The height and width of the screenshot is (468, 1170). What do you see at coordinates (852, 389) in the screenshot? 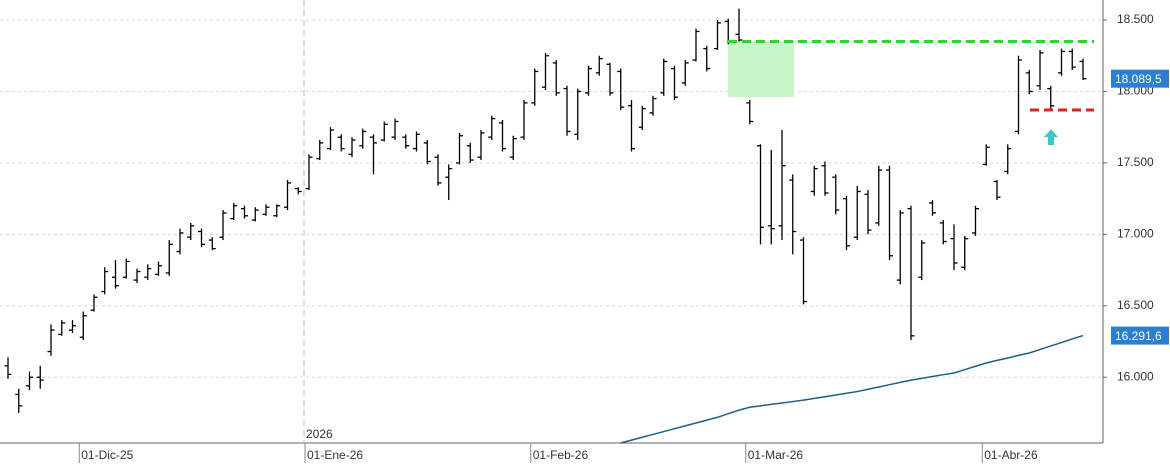
I see `moving-average` at bounding box center [852, 389].